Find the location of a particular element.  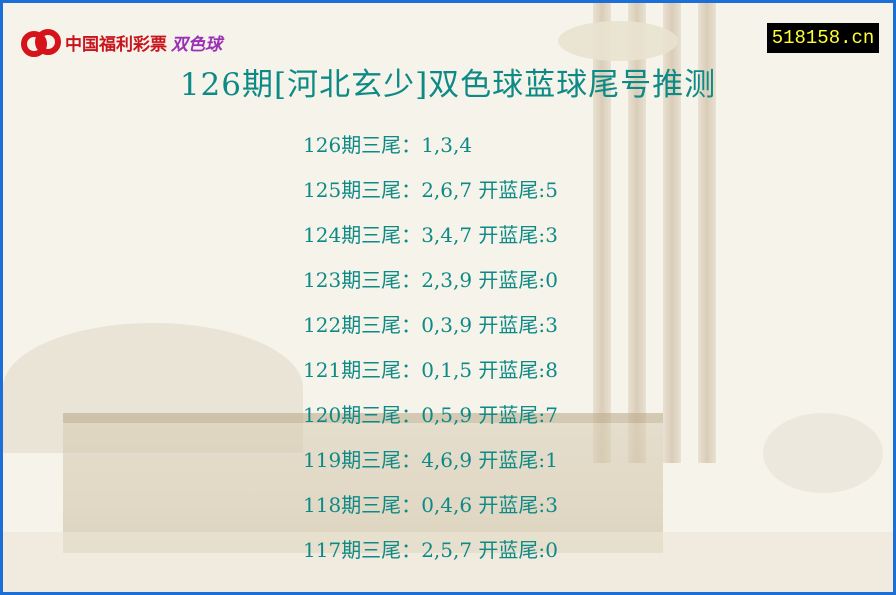

issue-number: 123 is located at coordinates (322, 280).